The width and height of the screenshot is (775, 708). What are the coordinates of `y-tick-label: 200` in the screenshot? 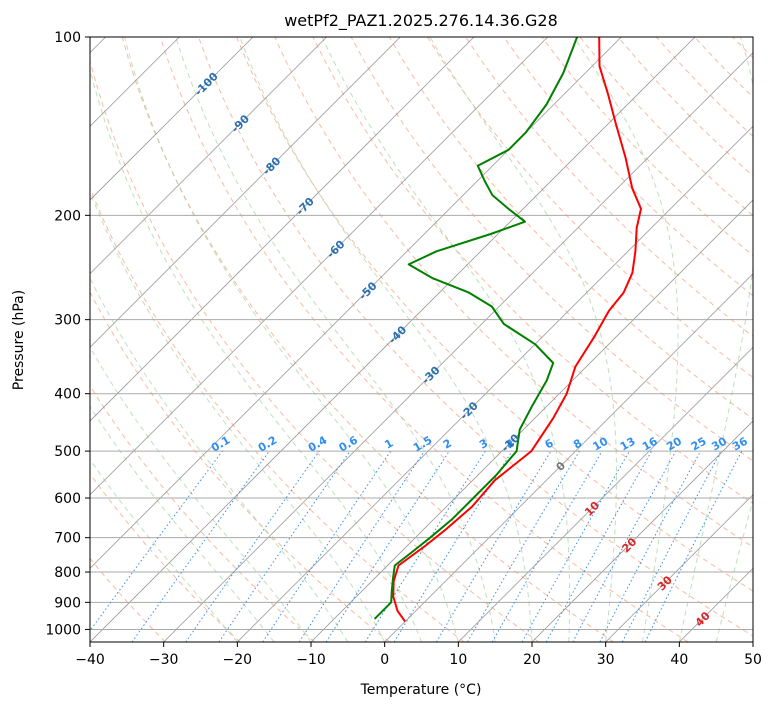 It's located at (67, 216).